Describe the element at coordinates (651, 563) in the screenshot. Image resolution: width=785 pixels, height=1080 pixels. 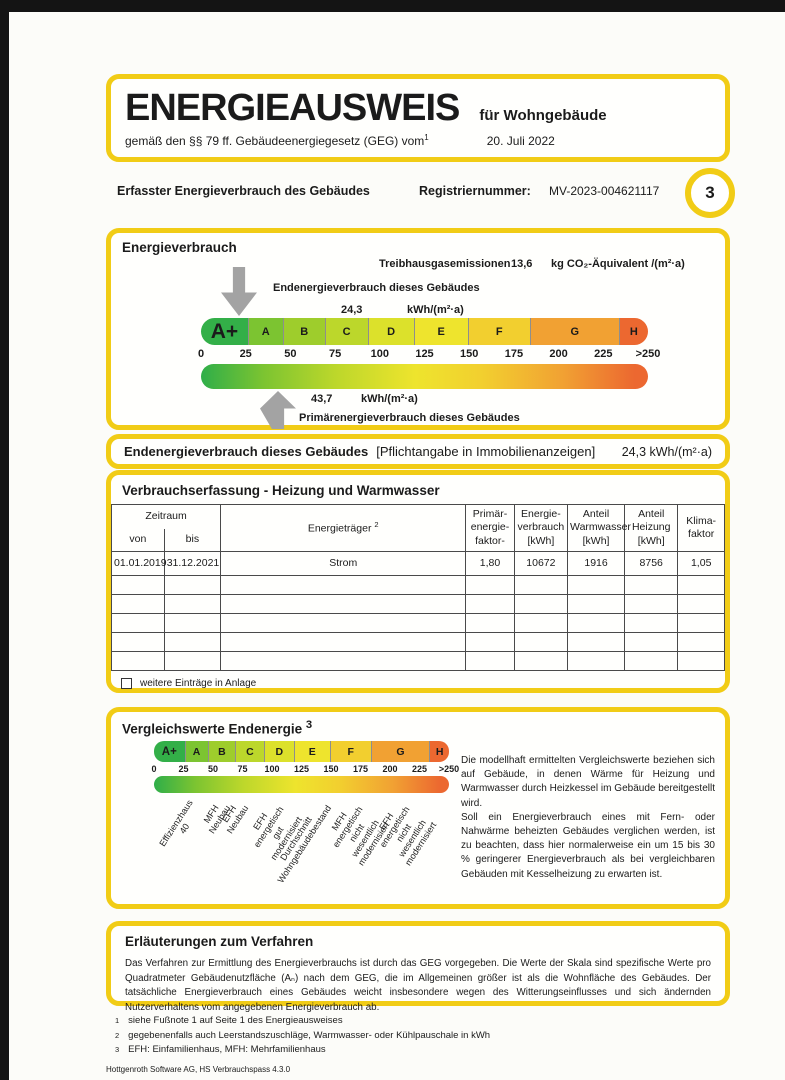
I see `table-cell: 8756` at that location.